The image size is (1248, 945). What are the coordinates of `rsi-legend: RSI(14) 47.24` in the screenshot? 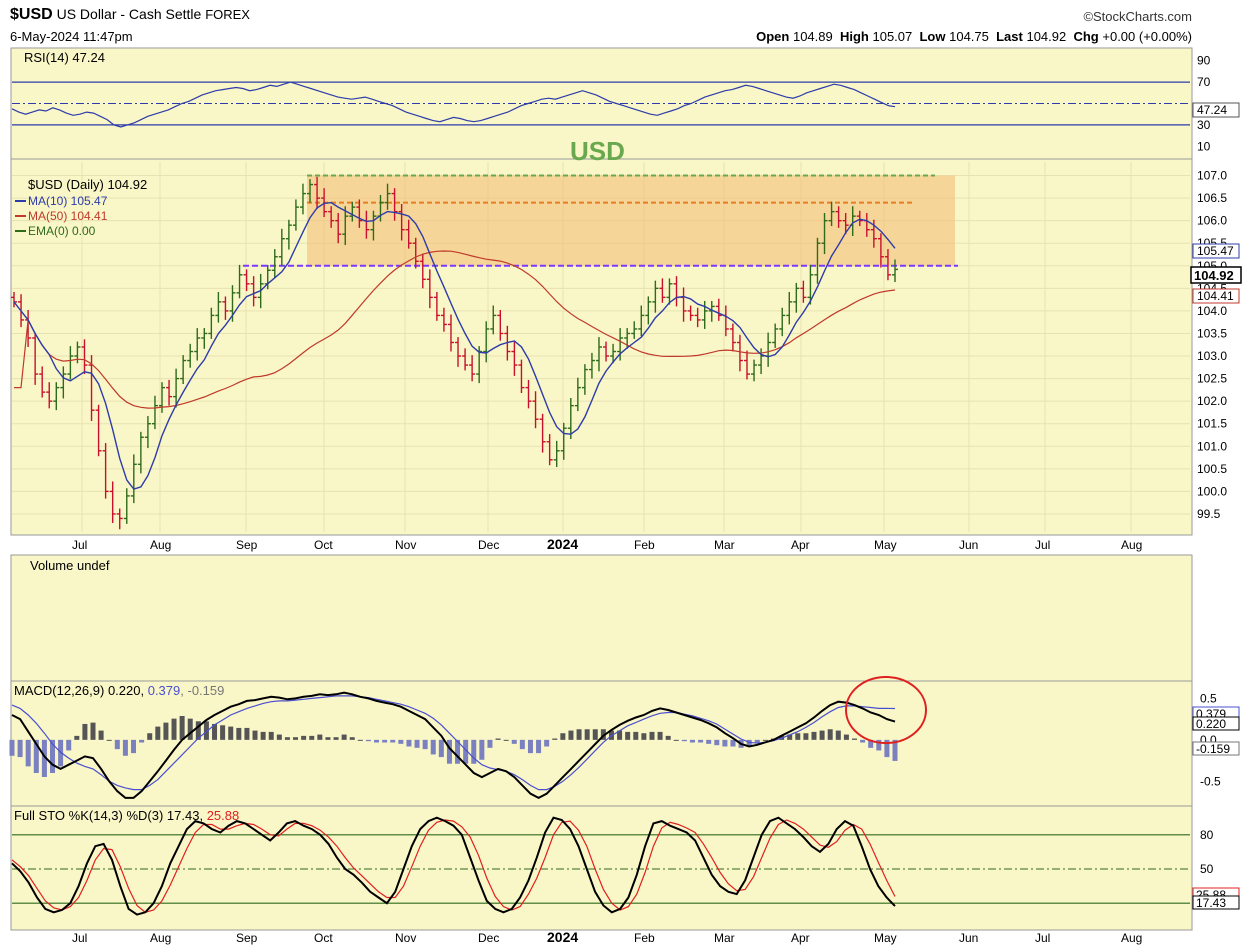 It's located at (64, 57).